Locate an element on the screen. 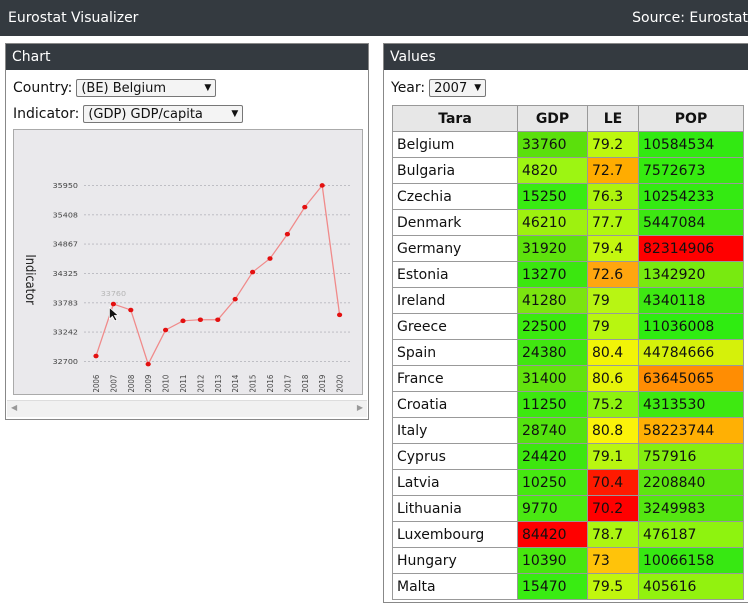 The image size is (748, 603). cell-country: Cyprus is located at coordinates (455, 456).